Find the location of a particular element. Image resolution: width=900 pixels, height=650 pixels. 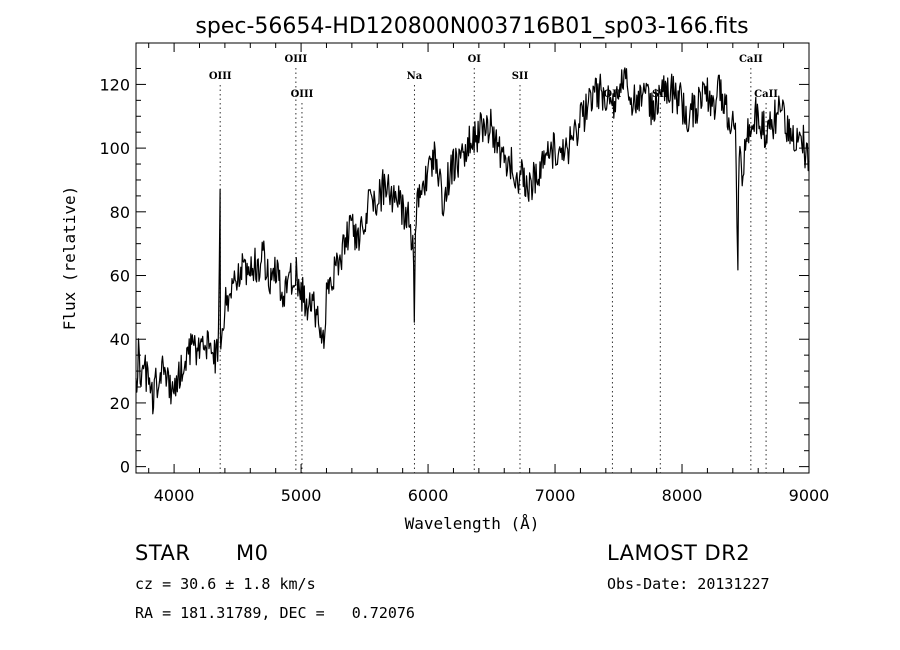

x-tick-label: 4000 is located at coordinates (174, 495).